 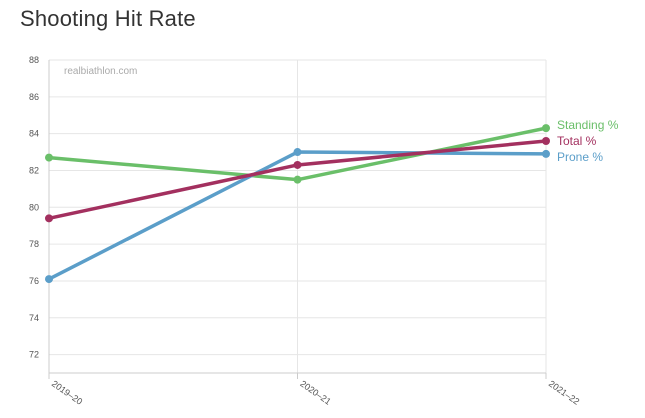 What do you see at coordinates (67, 392) in the screenshot?
I see `x-tick-label: 2019–20` at bounding box center [67, 392].